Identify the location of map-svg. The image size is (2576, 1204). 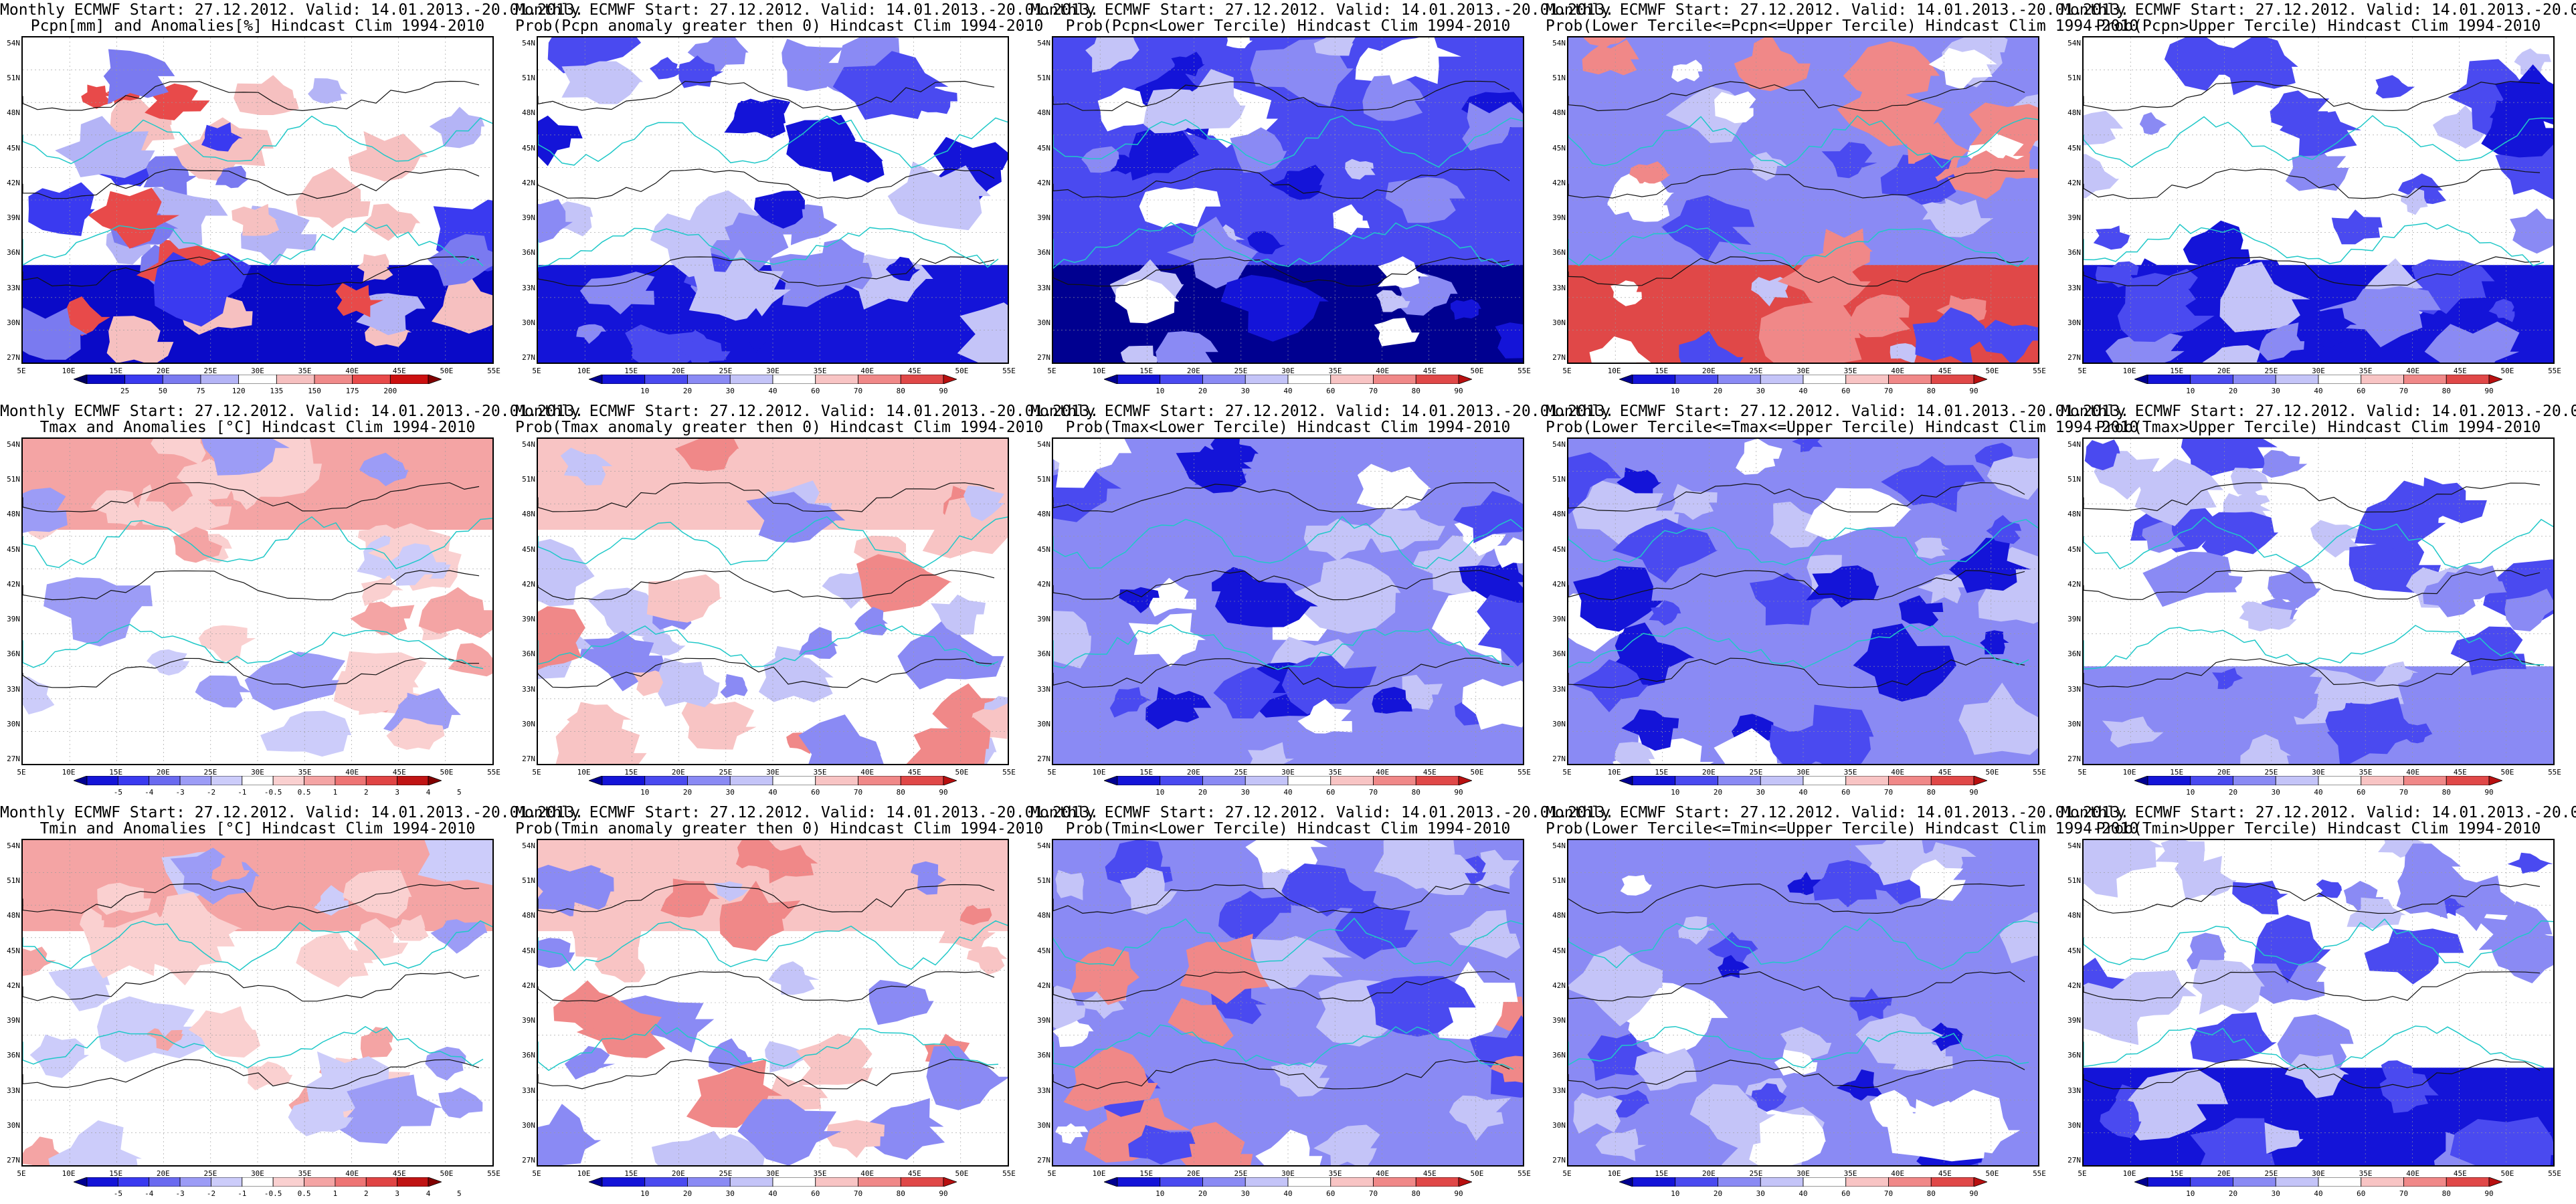
(1288, 200).